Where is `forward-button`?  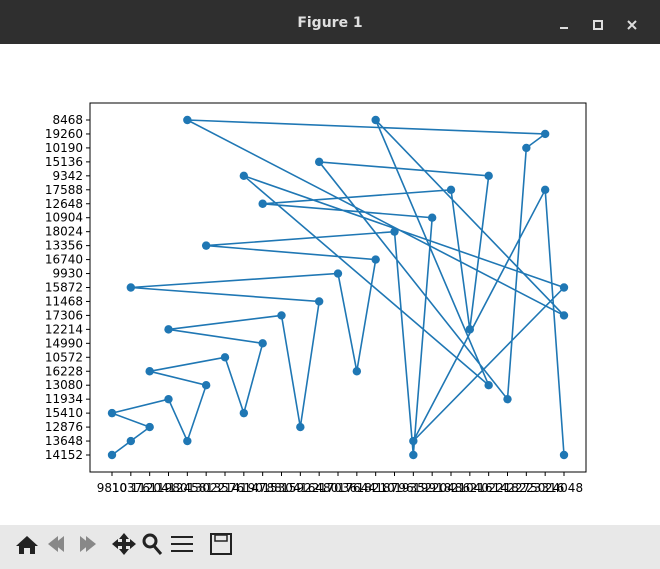
forward-button is located at coordinates (88, 544).